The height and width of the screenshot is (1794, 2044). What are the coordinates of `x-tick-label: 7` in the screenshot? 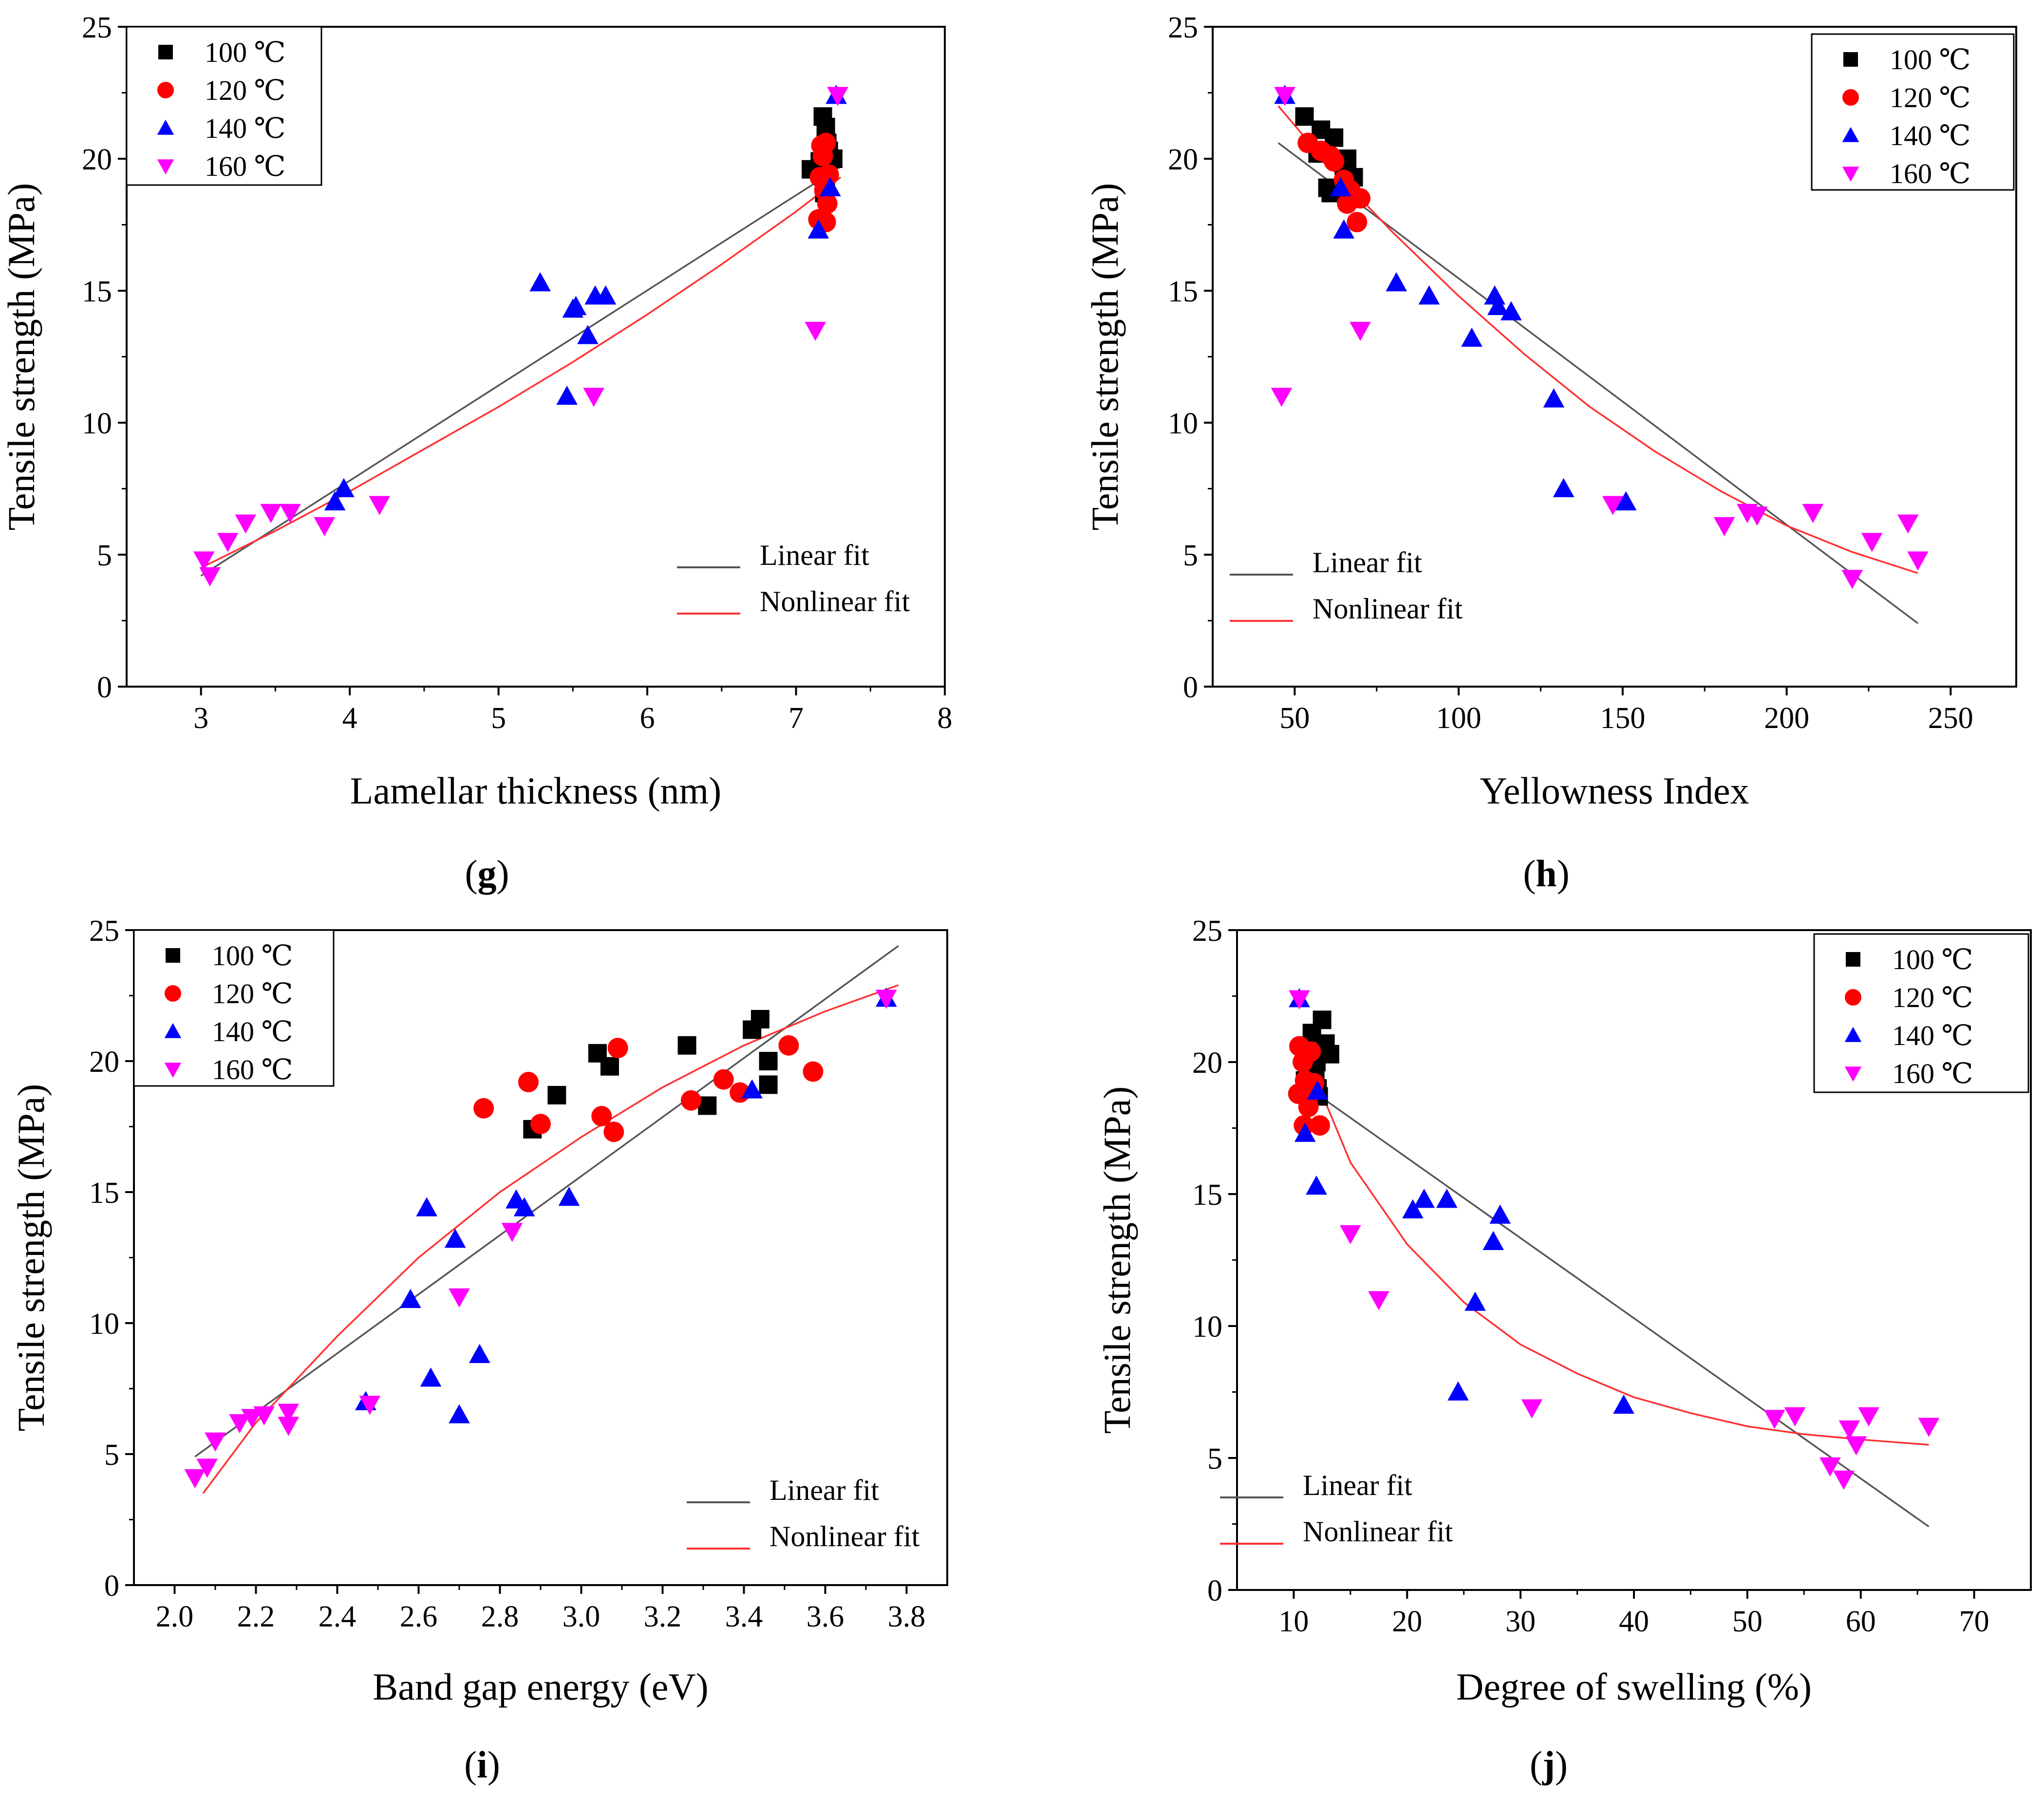 It's located at (796, 718).